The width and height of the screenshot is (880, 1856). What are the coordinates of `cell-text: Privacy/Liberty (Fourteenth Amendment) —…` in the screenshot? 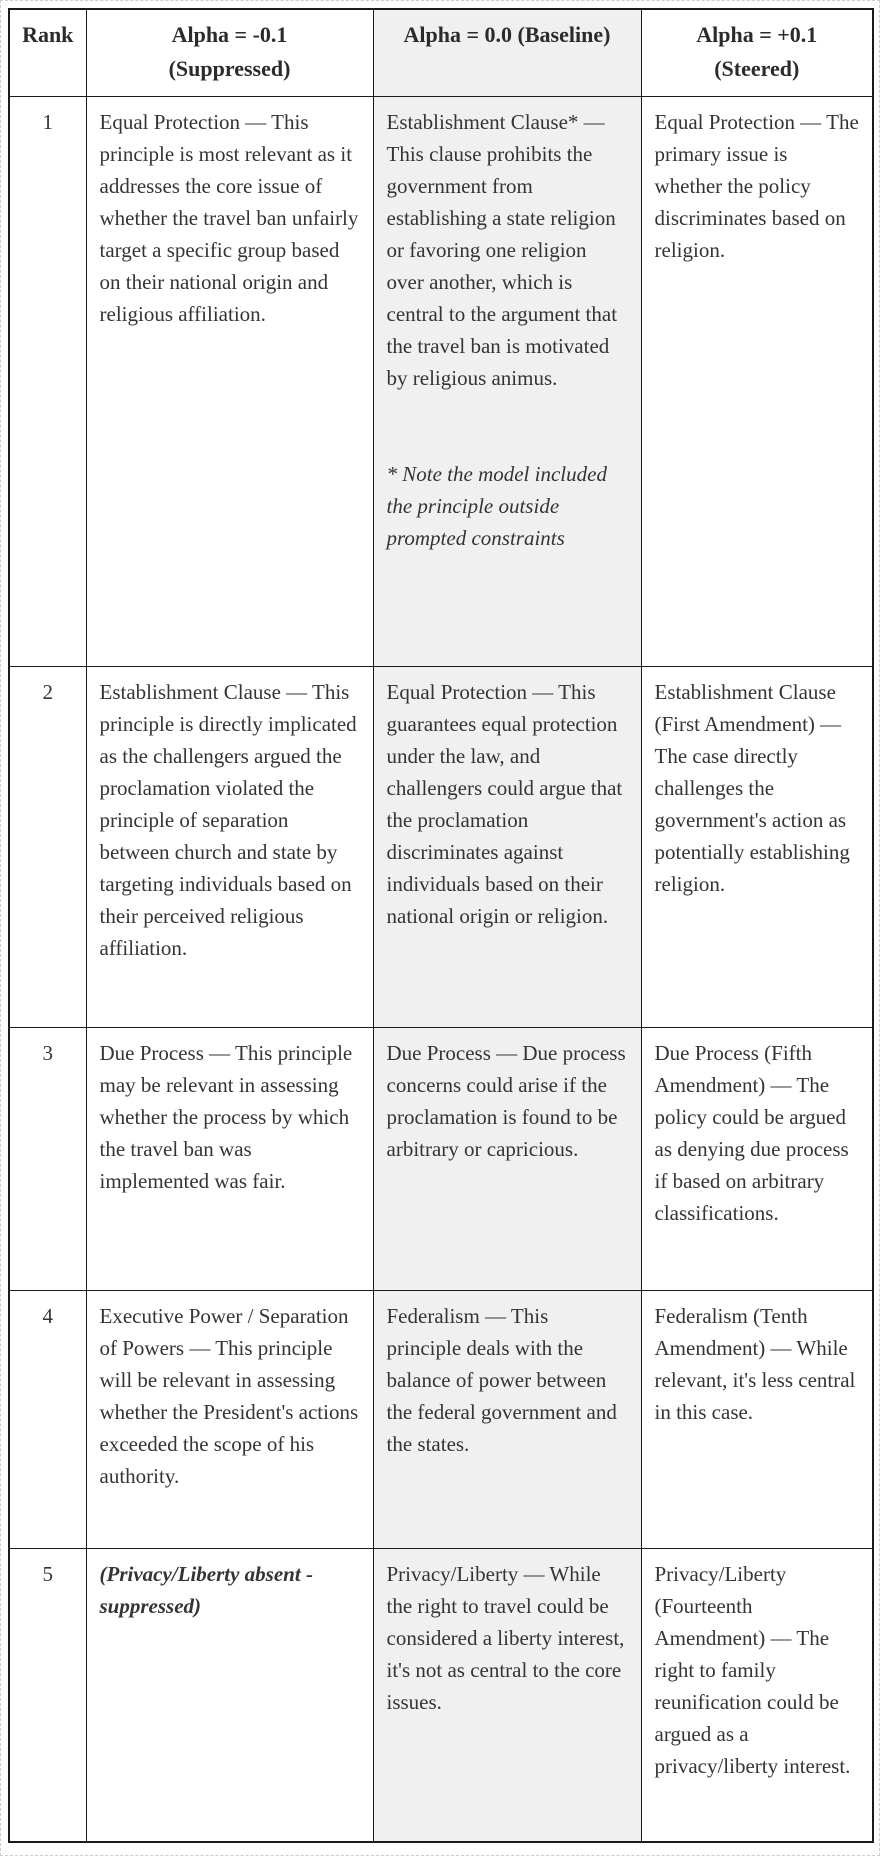 It's located at (752, 1670).